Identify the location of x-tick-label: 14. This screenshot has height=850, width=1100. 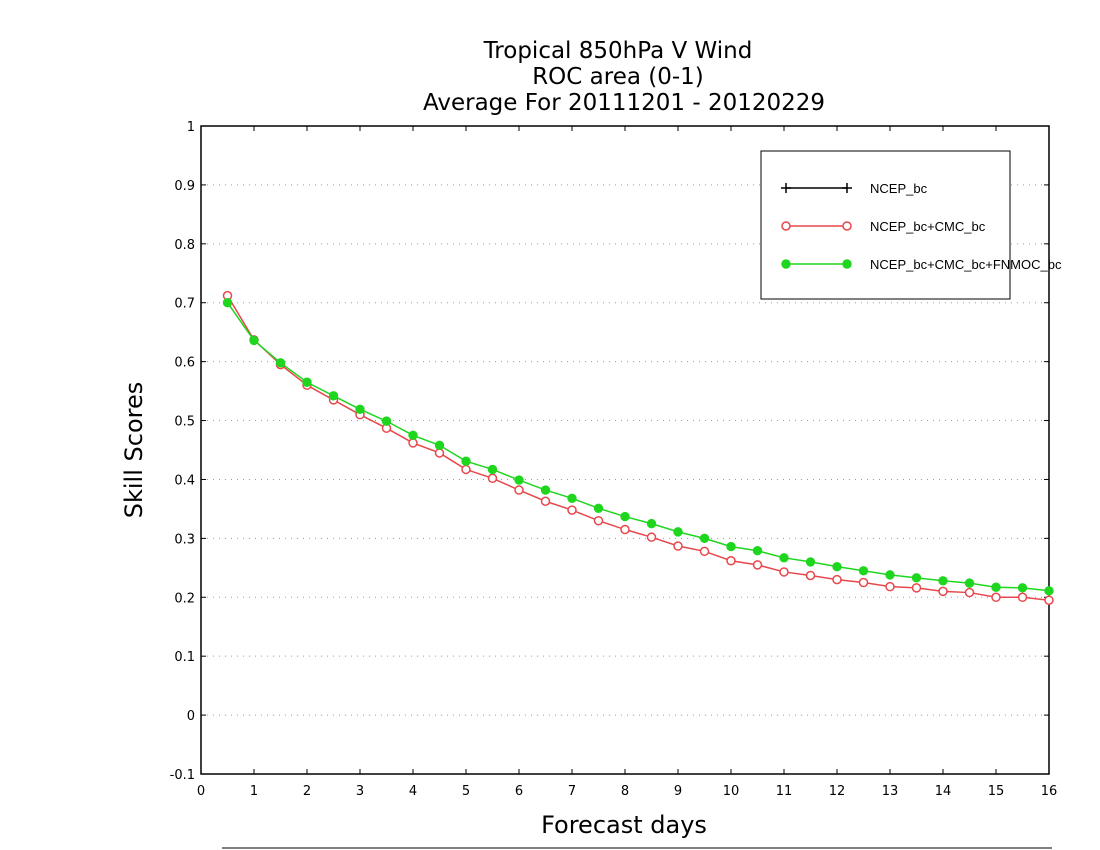
(943, 791).